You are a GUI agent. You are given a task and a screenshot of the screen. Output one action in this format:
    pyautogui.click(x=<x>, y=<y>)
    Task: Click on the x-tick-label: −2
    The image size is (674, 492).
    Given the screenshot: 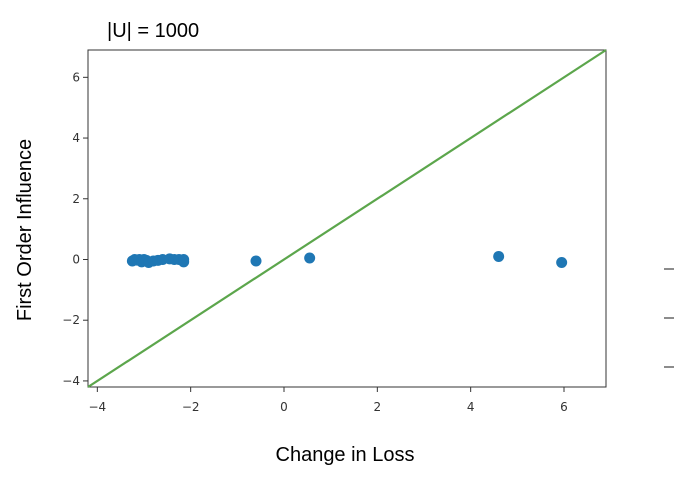 What is the action you would take?
    pyautogui.click(x=191, y=407)
    